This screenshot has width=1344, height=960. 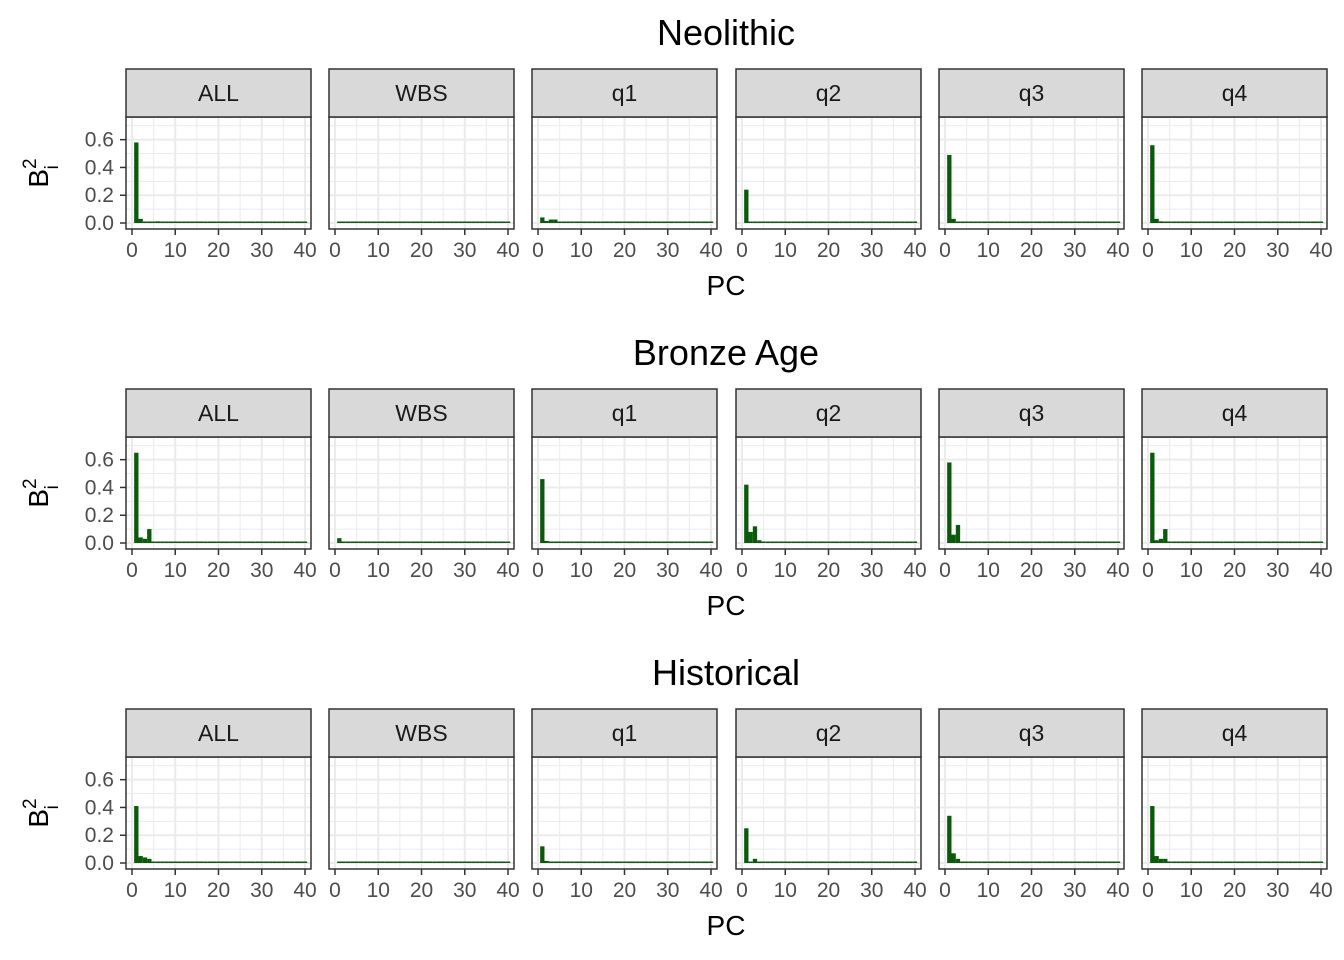 I want to click on facet-label: q2, so click(x=829, y=93).